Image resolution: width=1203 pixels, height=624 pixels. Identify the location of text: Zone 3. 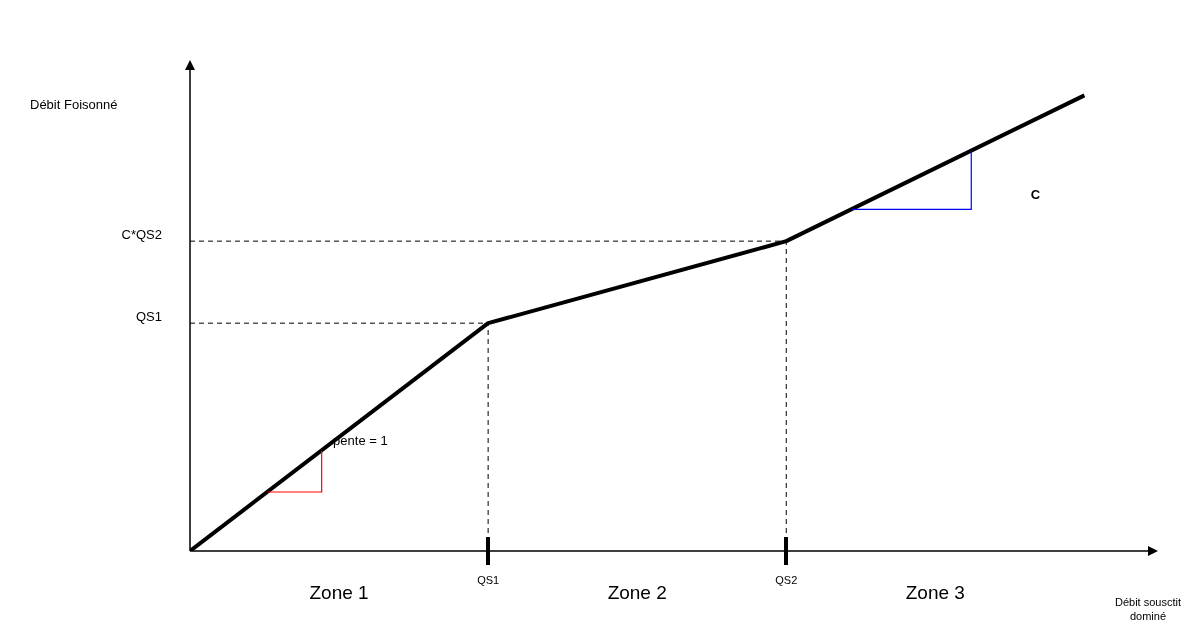
(935, 593).